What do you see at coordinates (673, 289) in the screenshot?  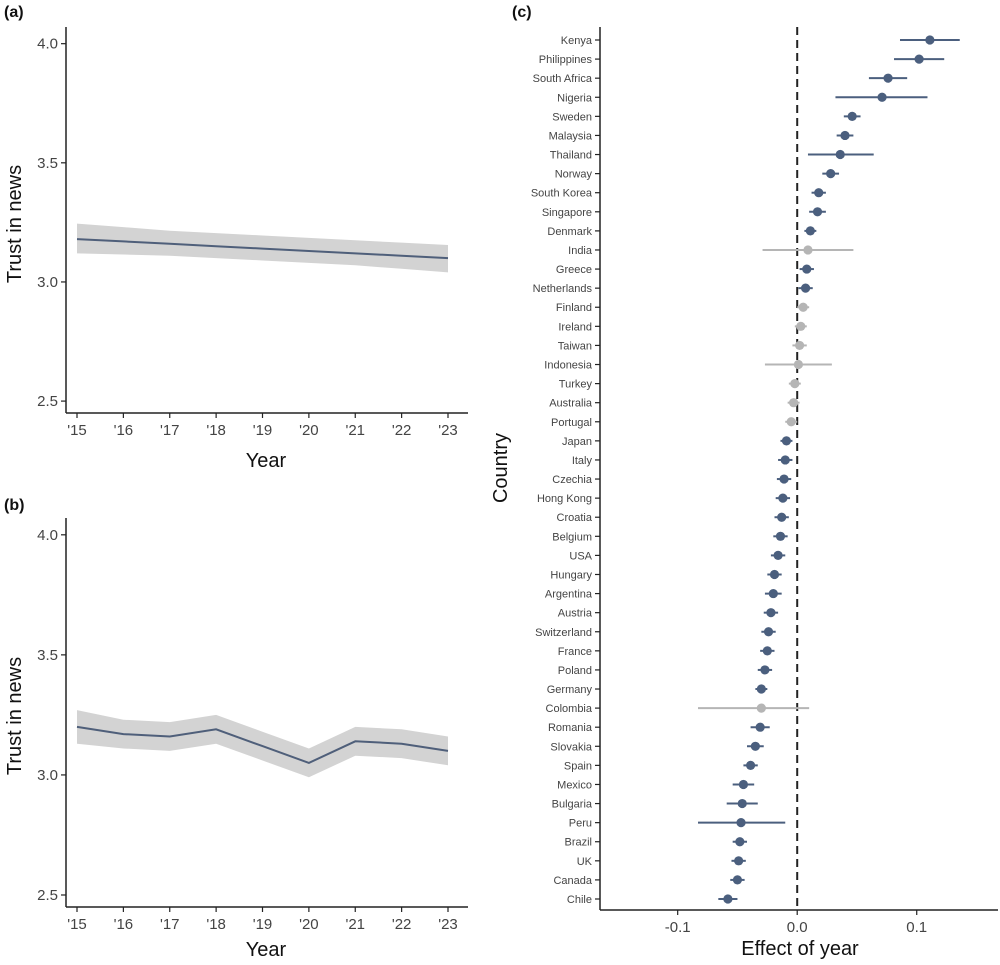 I see `country-row: Netherlands` at bounding box center [673, 289].